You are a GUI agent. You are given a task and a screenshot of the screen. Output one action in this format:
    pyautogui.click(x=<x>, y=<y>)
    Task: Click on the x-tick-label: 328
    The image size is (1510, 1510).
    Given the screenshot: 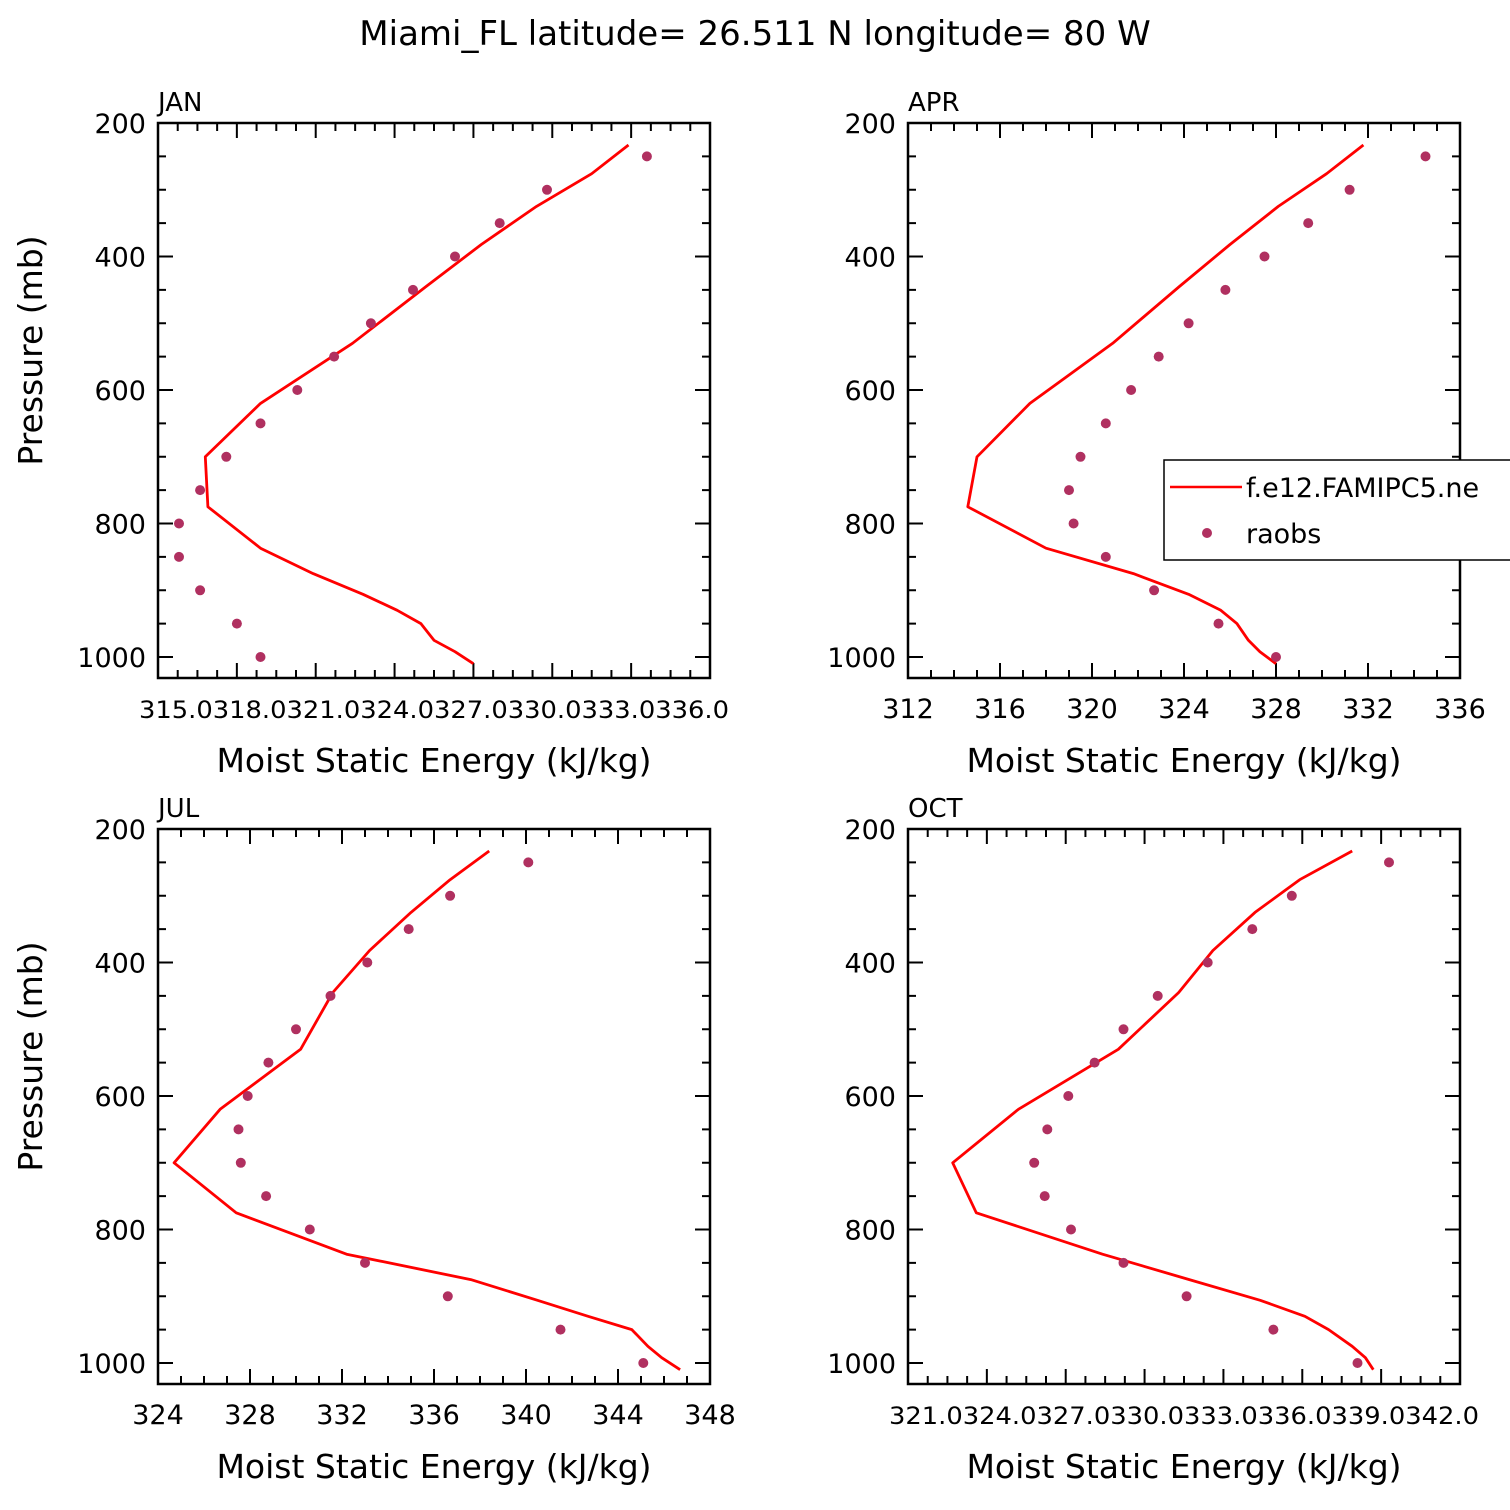 What is the action you would take?
    pyautogui.click(x=250, y=1415)
    